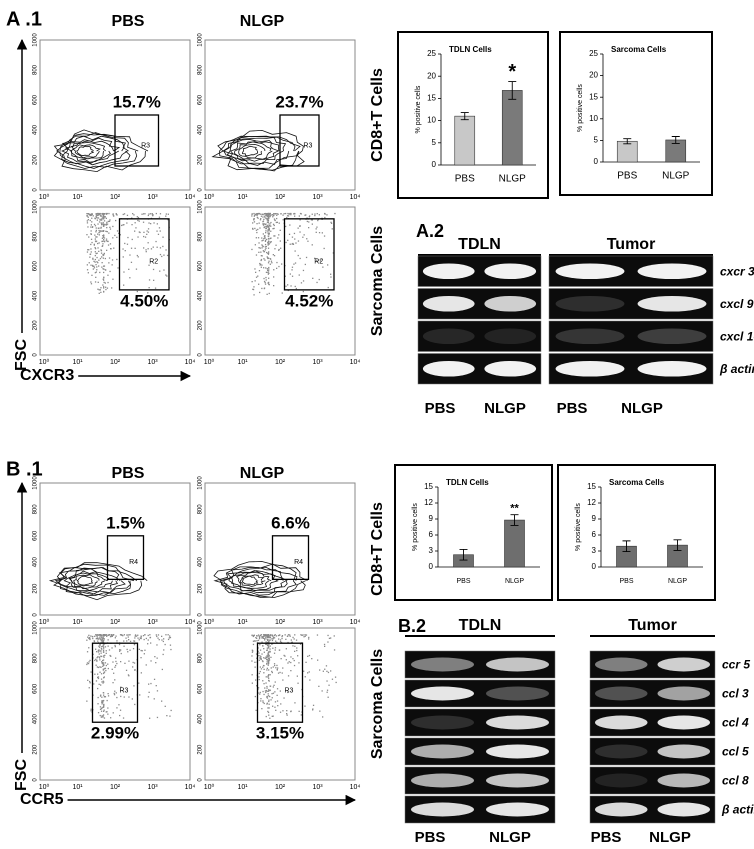 The height and width of the screenshot is (849, 754). Describe the element at coordinates (480, 625) in the screenshot. I see `gel-group-label: TDLN` at that location.